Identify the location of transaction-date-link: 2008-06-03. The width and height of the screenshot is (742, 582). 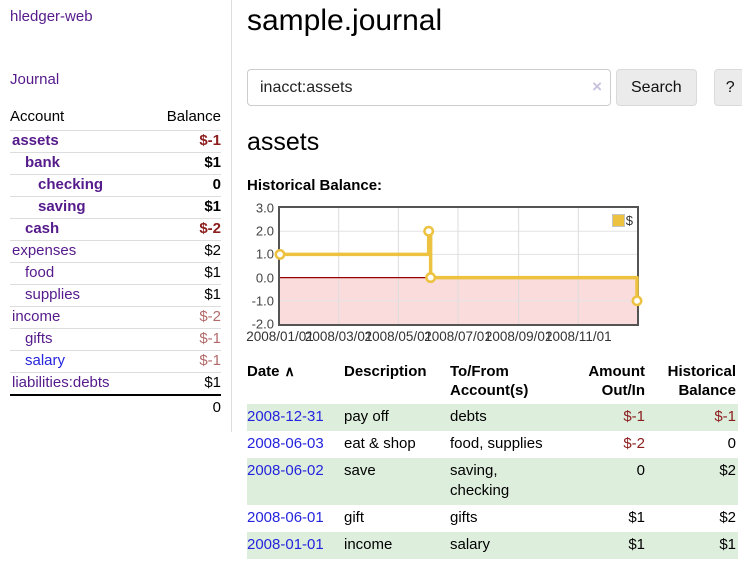
(285, 443).